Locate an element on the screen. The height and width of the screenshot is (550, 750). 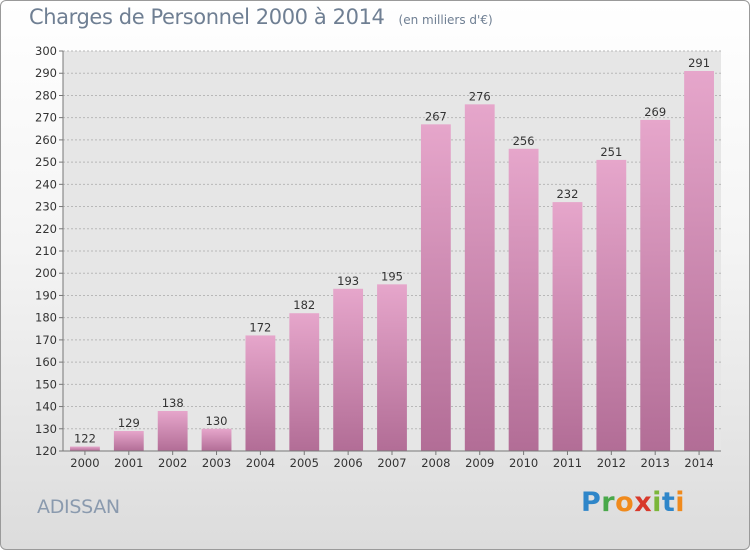
x-tick-label: 2009 is located at coordinates (479, 463).